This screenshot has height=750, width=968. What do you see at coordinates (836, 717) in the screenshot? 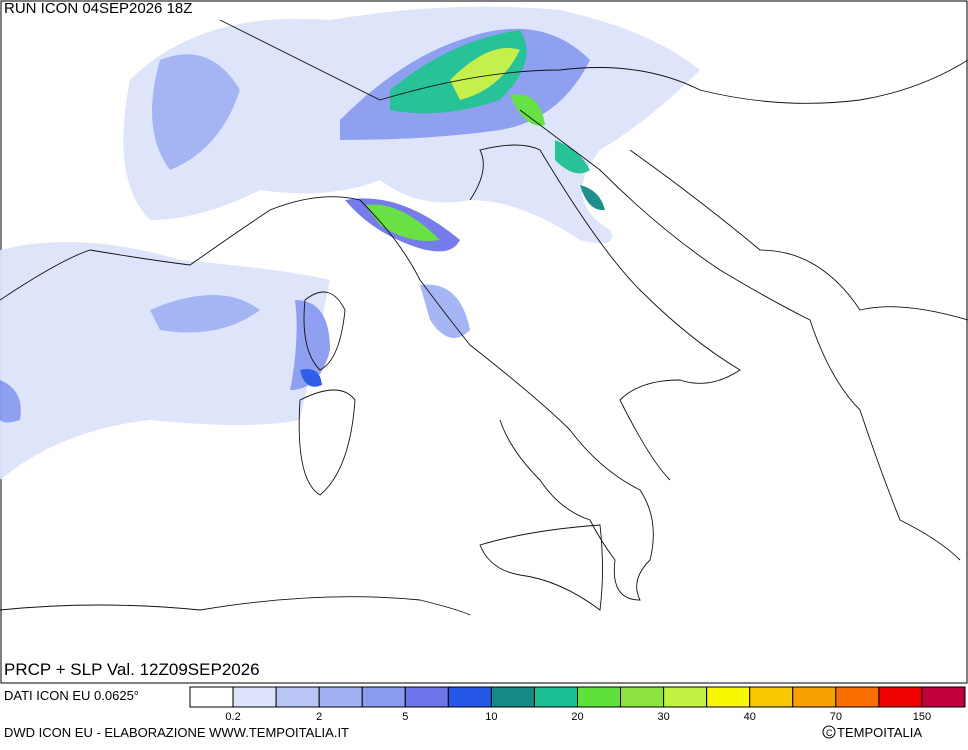
I see `colorbar-label: 70` at bounding box center [836, 717].